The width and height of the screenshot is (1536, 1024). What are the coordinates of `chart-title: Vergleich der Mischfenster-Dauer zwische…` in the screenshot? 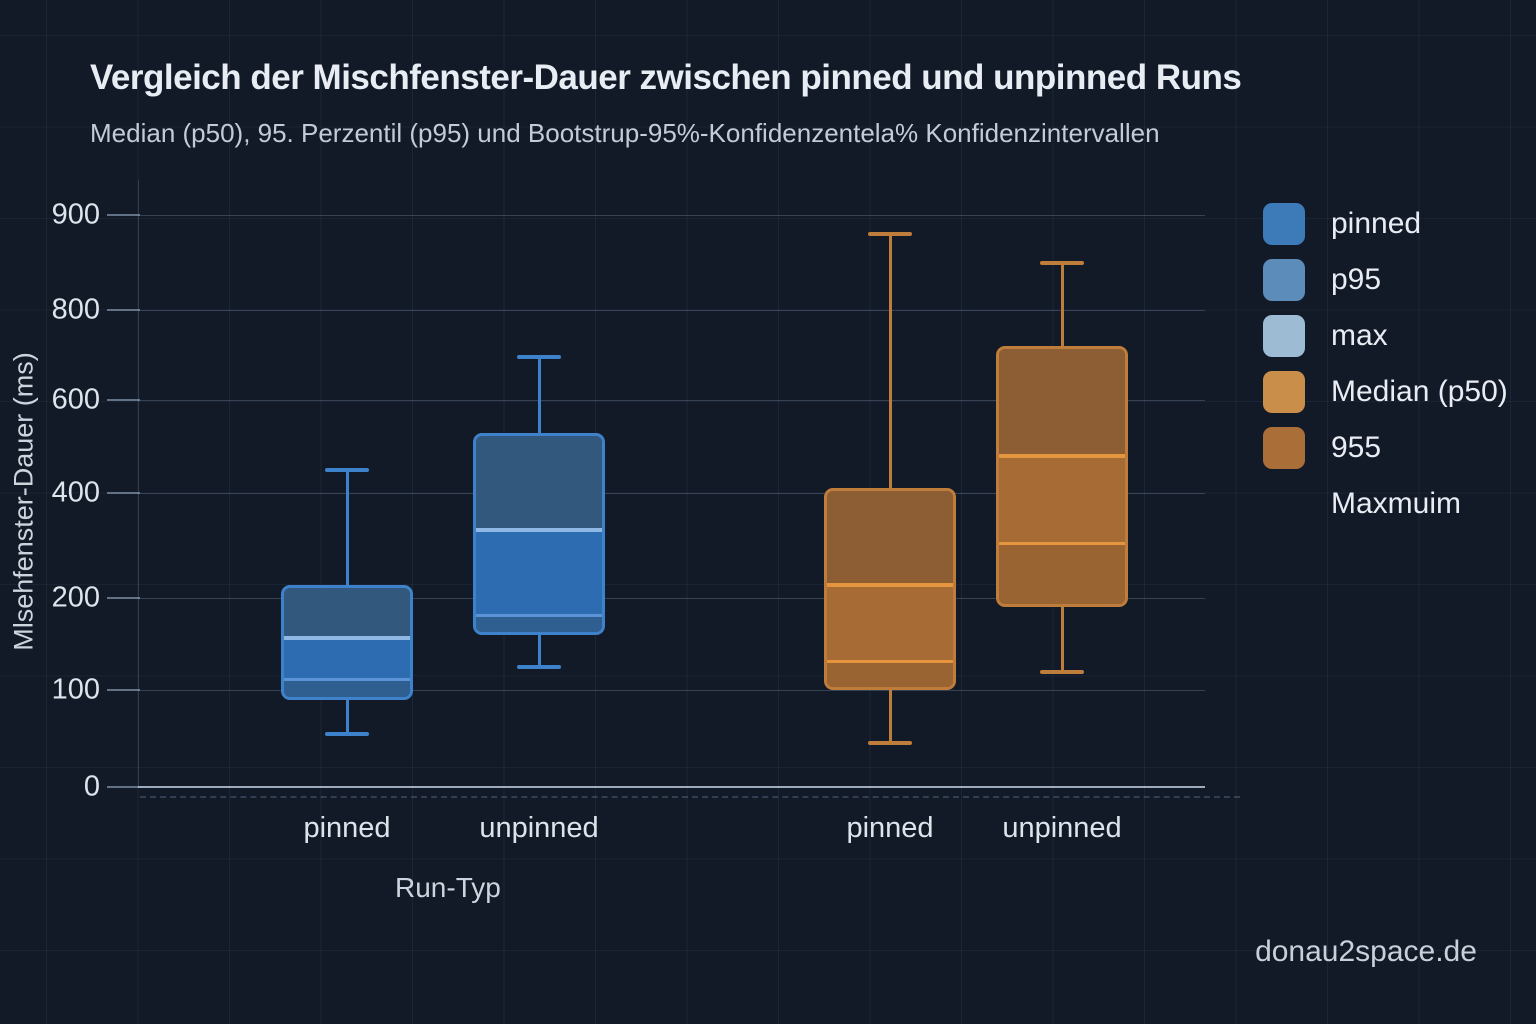 It's located at (666, 77).